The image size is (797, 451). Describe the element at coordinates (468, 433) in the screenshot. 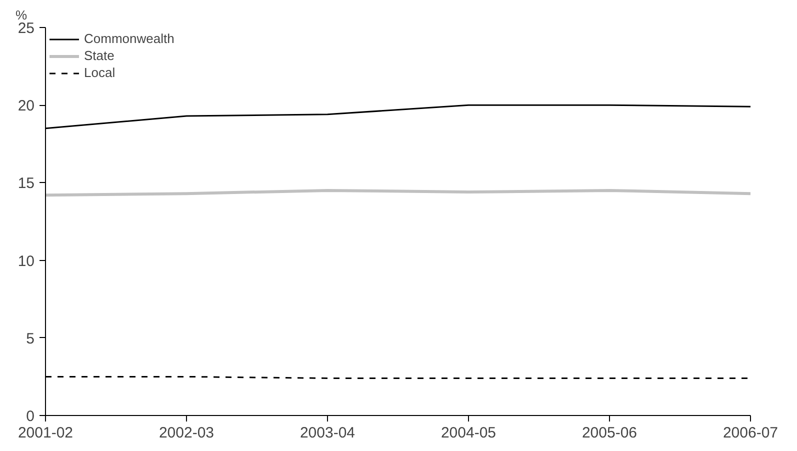

I see `x-tick-label: 2004-05` at that location.